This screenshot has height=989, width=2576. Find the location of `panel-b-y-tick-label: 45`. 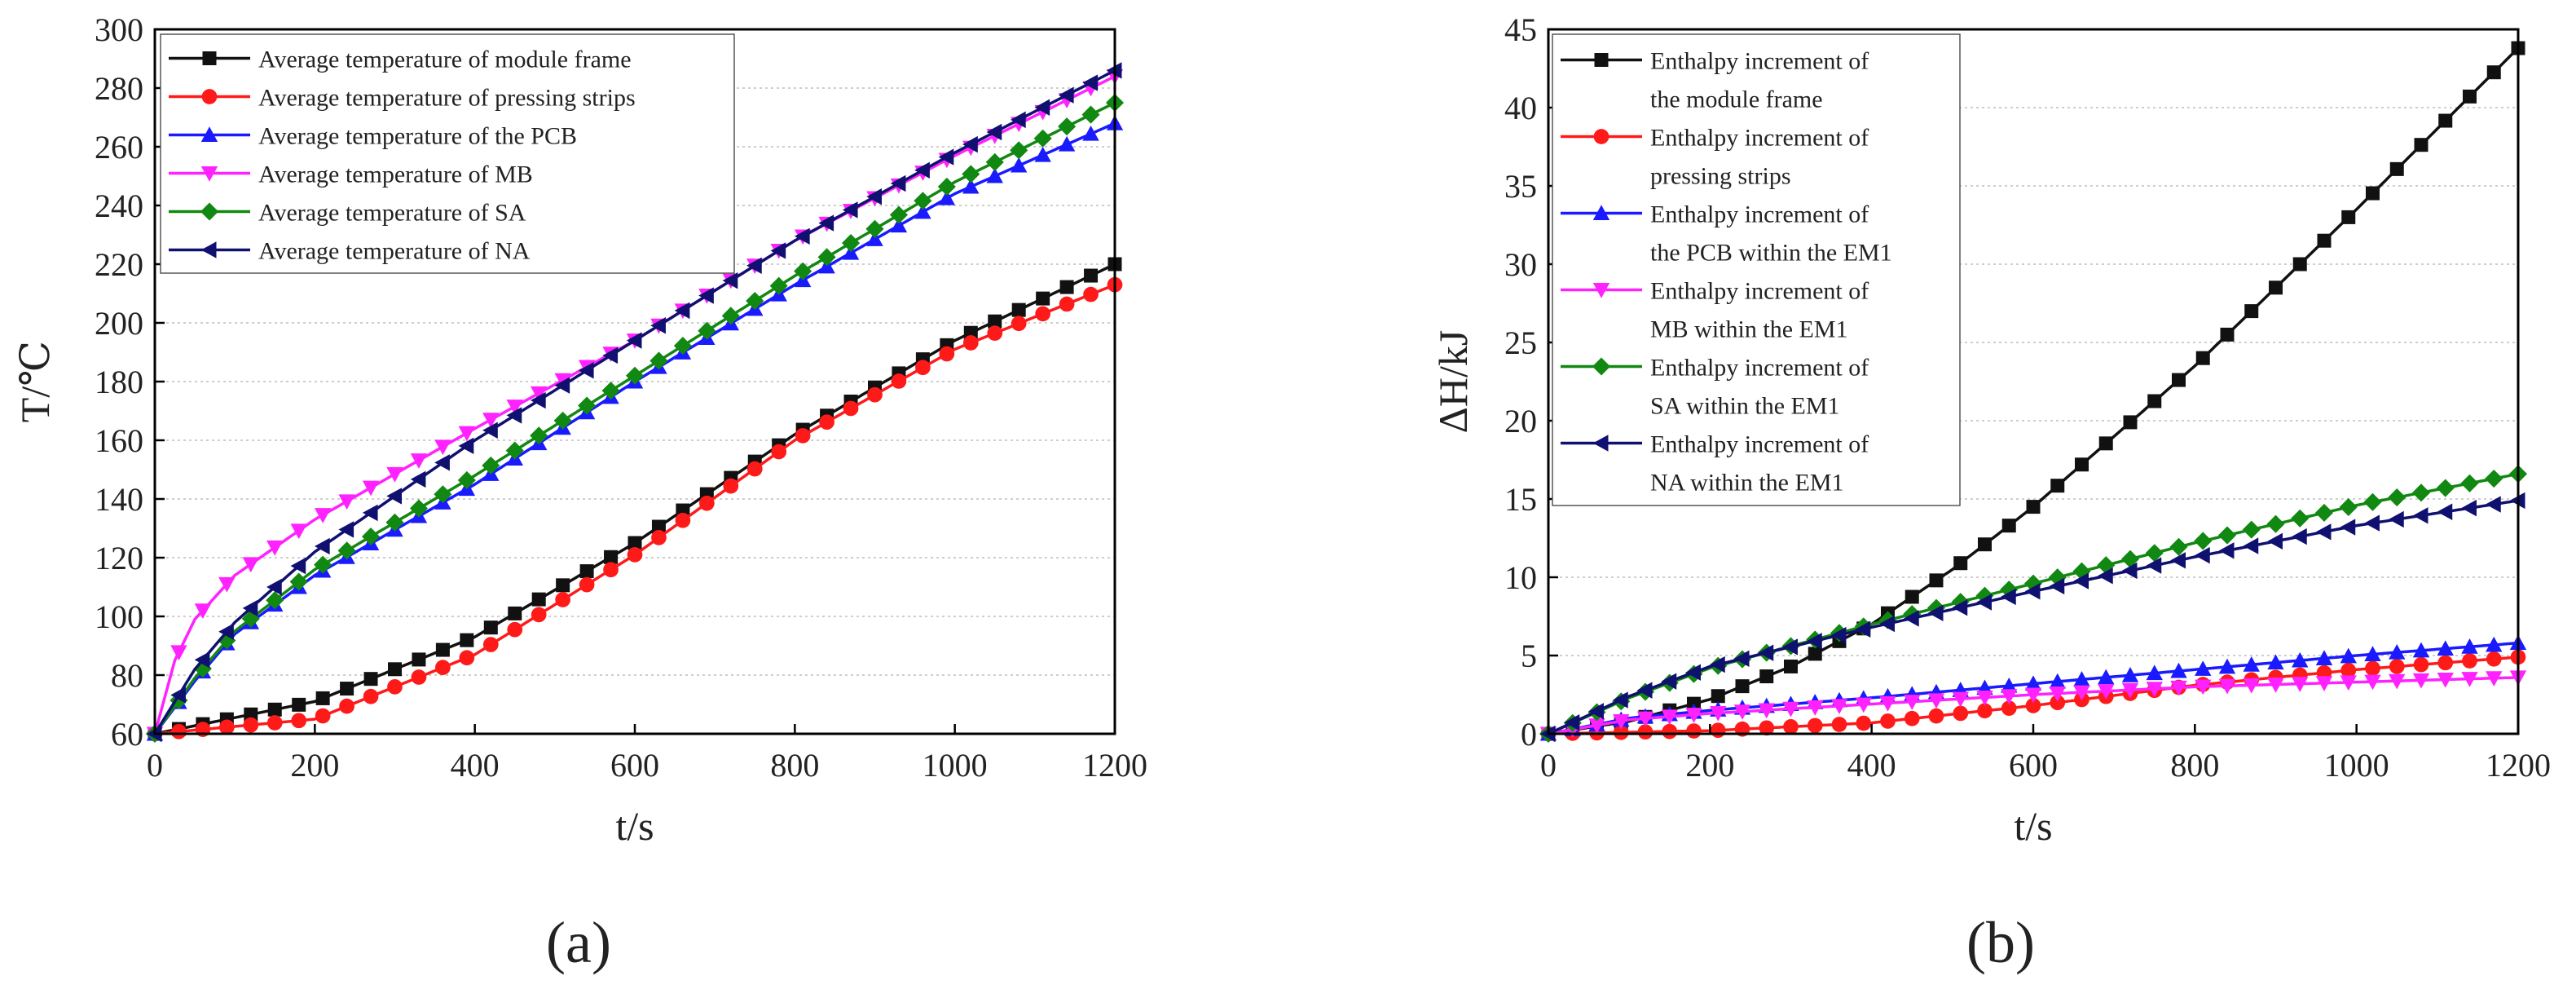

panel-b-y-tick-label: 45 is located at coordinates (1521, 29).